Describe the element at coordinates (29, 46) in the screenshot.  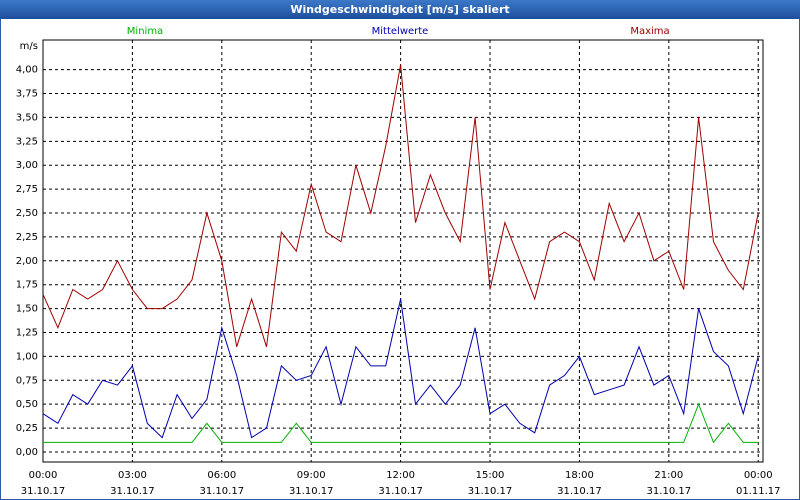
I see `y-axis-label: m/s` at that location.